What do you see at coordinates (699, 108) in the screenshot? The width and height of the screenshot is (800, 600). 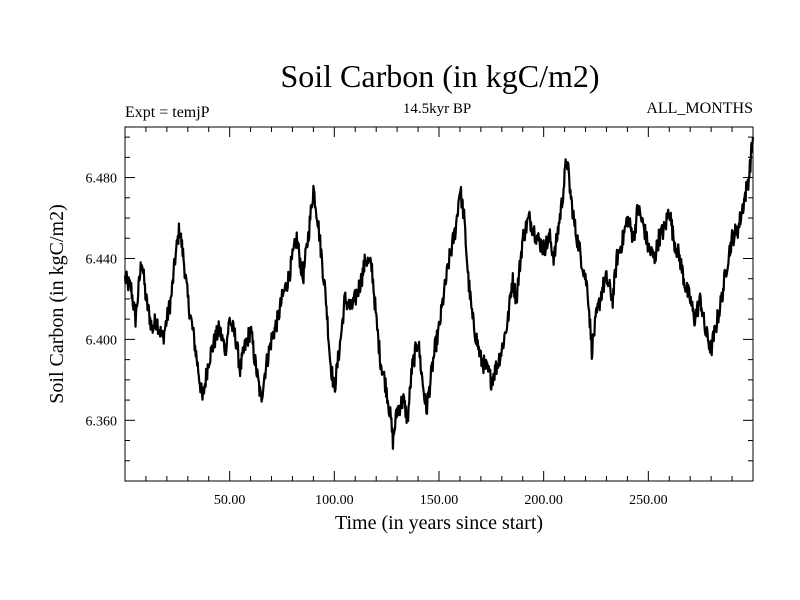 I see `months-label: ALL_MONTHS` at bounding box center [699, 108].